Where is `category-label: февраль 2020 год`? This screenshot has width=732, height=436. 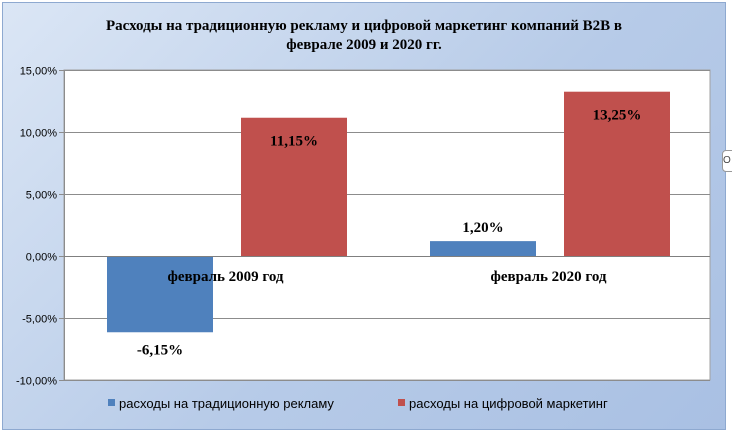
category-label: февраль 2020 год is located at coordinates (548, 277).